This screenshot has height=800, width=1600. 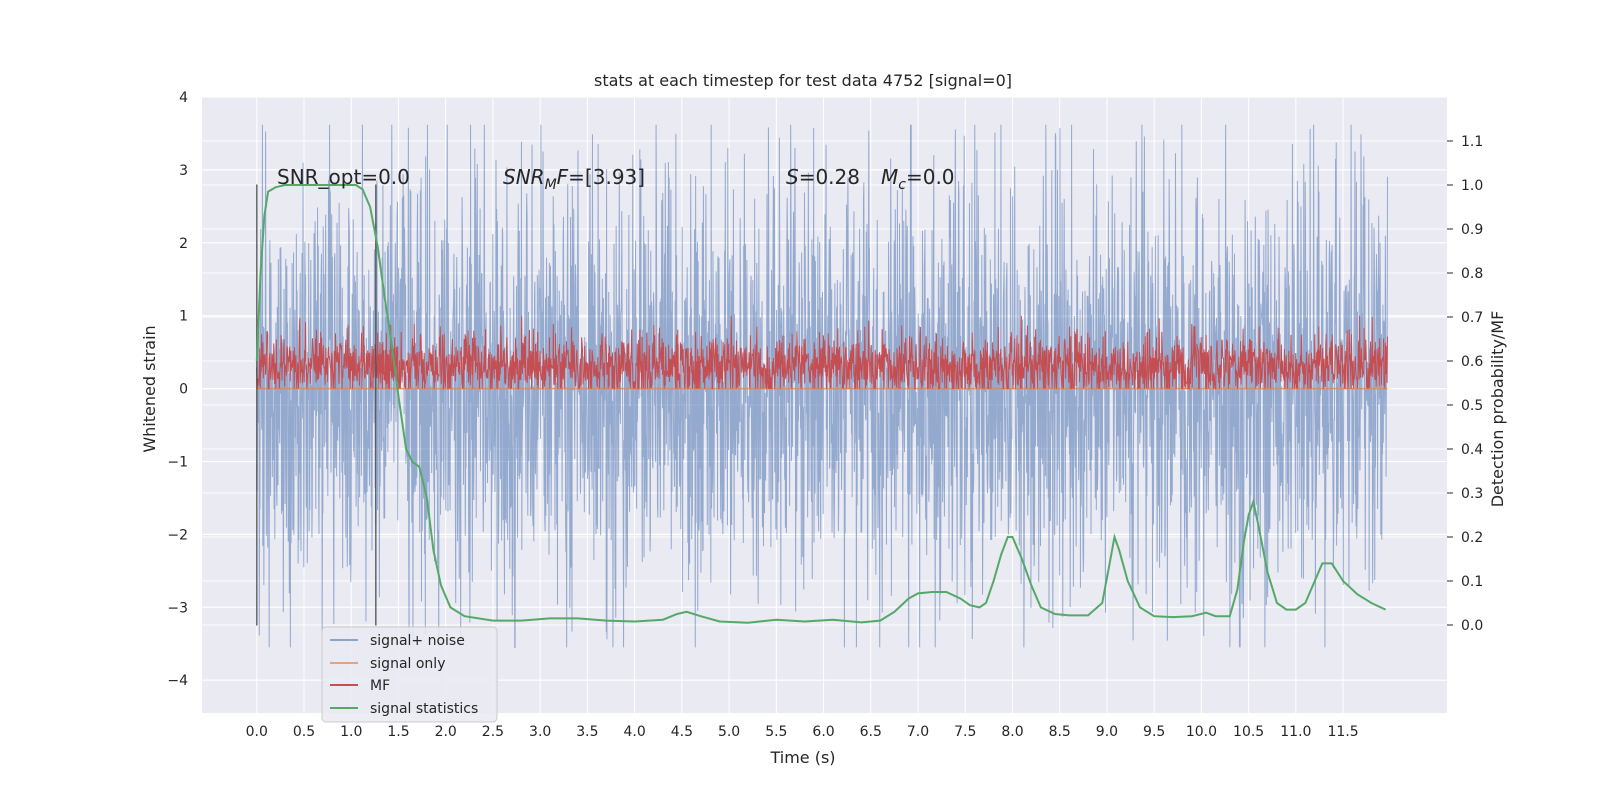 What do you see at coordinates (407, 664) in the screenshot?
I see `legend-label-signal-only: signal only` at bounding box center [407, 664].